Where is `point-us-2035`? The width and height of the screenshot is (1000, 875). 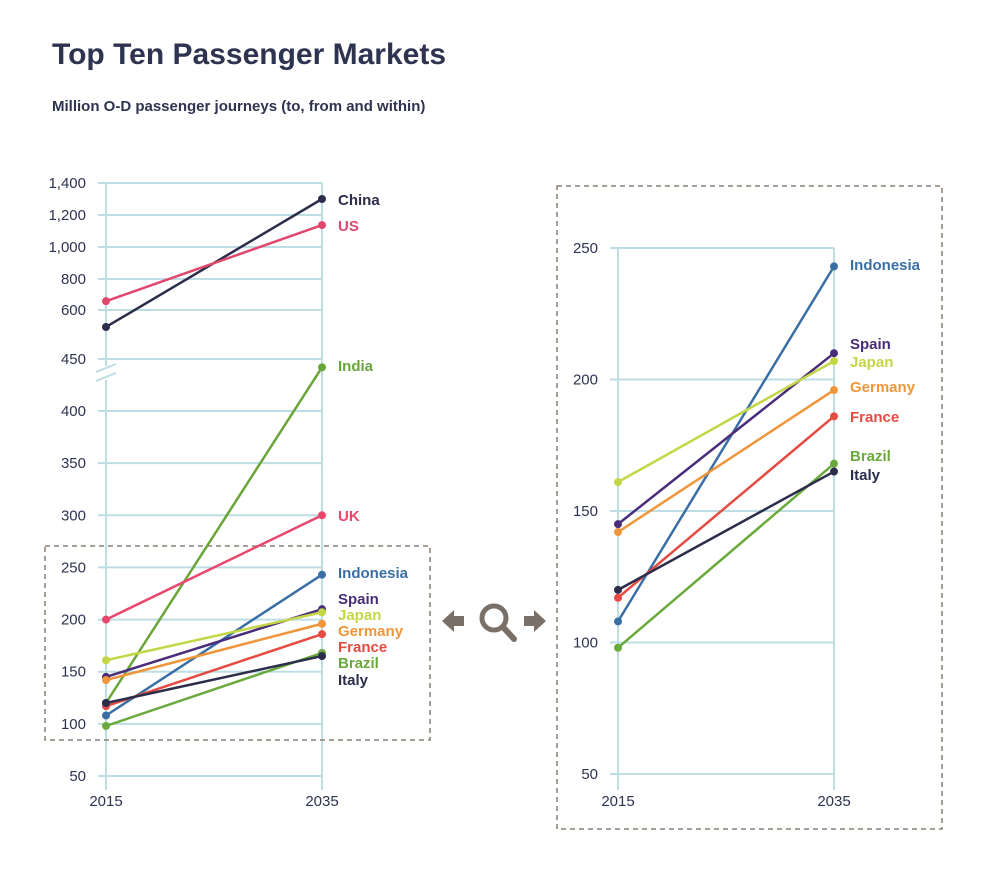 point-us-2035 is located at coordinates (322, 225).